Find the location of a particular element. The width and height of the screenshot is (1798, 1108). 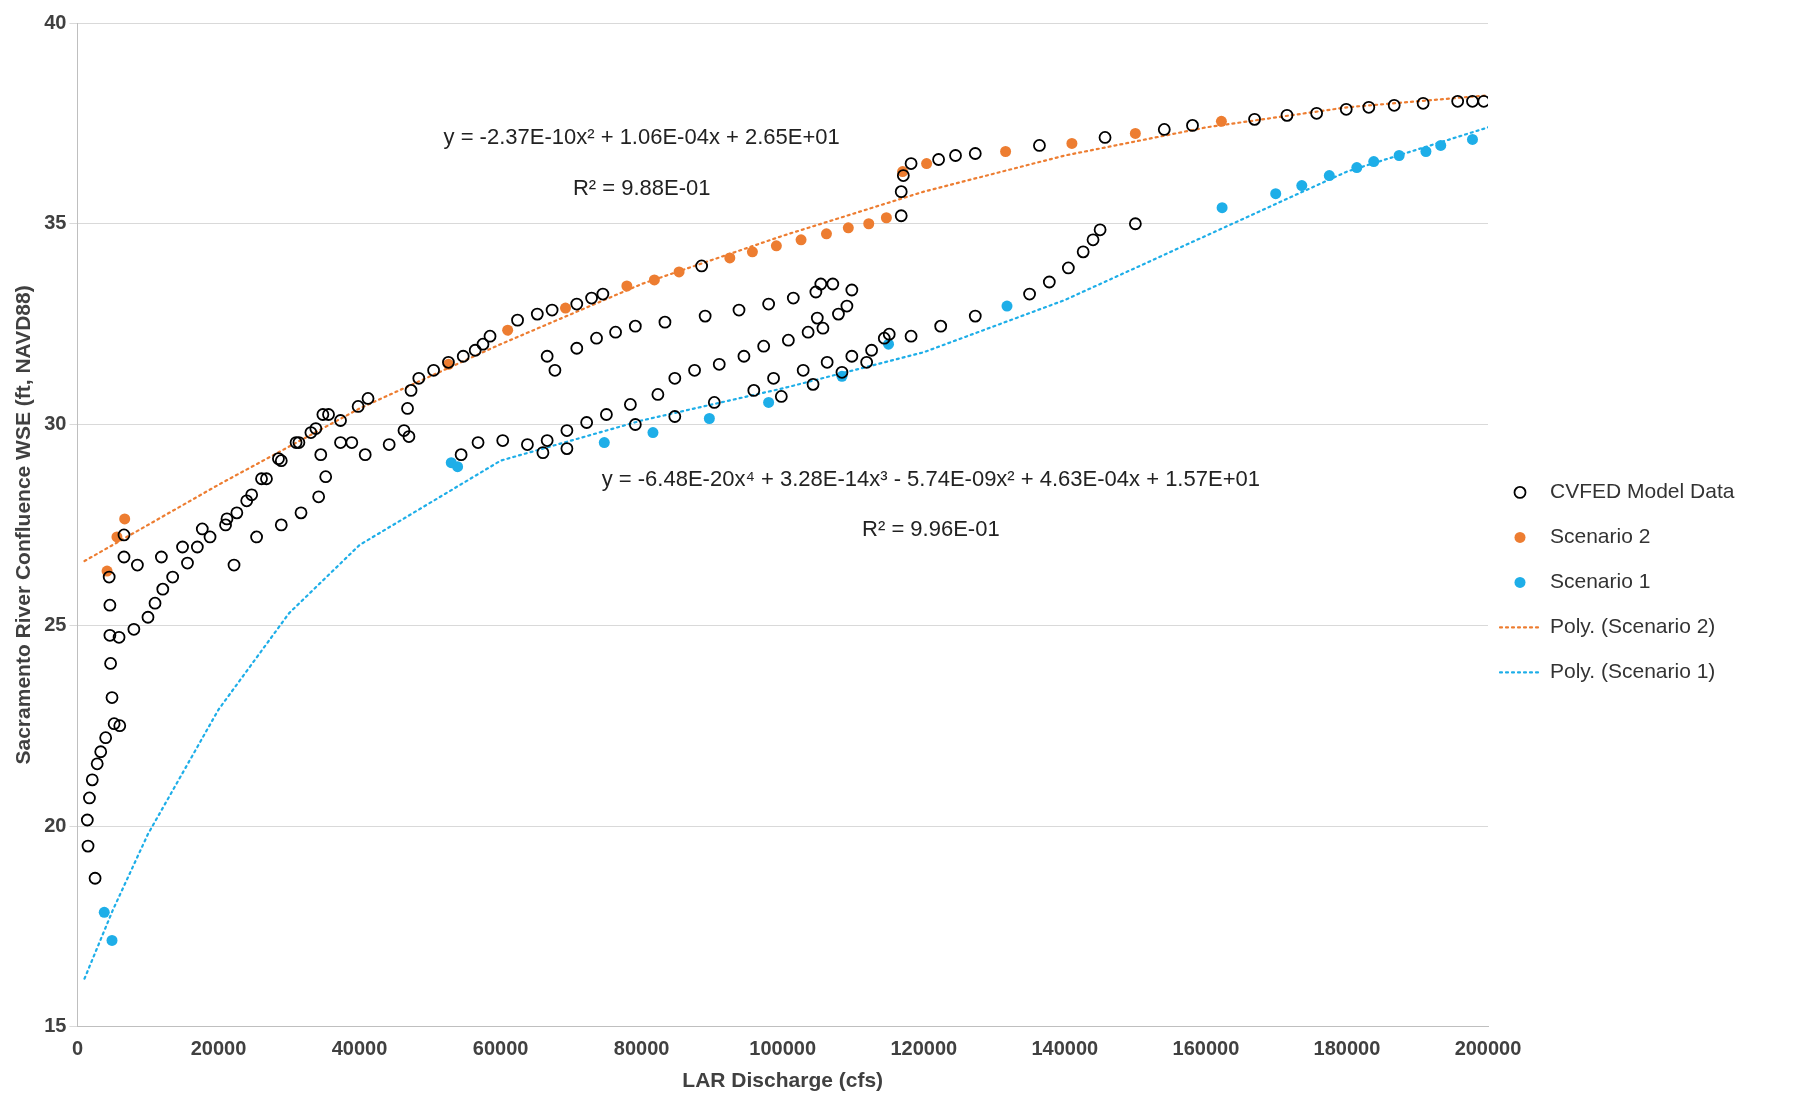

y-tick-label: 35 is located at coordinates (55, 222).